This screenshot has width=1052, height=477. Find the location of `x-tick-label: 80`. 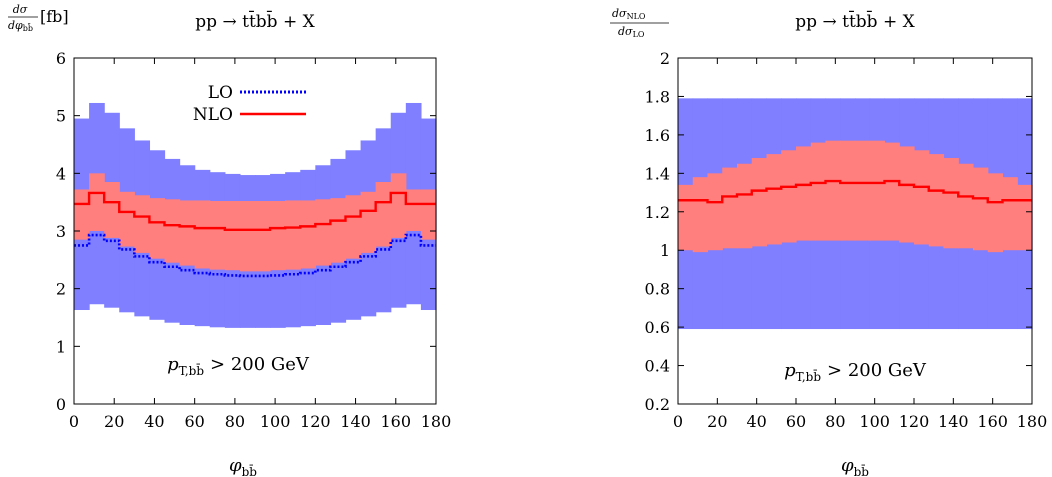

x-tick-label: 80 is located at coordinates (835, 421).